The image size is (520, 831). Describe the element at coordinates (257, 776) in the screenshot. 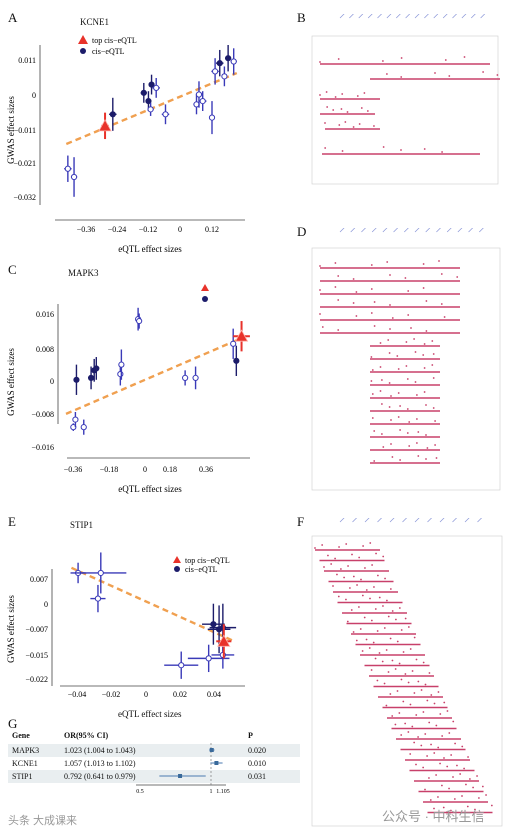

I see `forest-row-p: 0.031` at that location.